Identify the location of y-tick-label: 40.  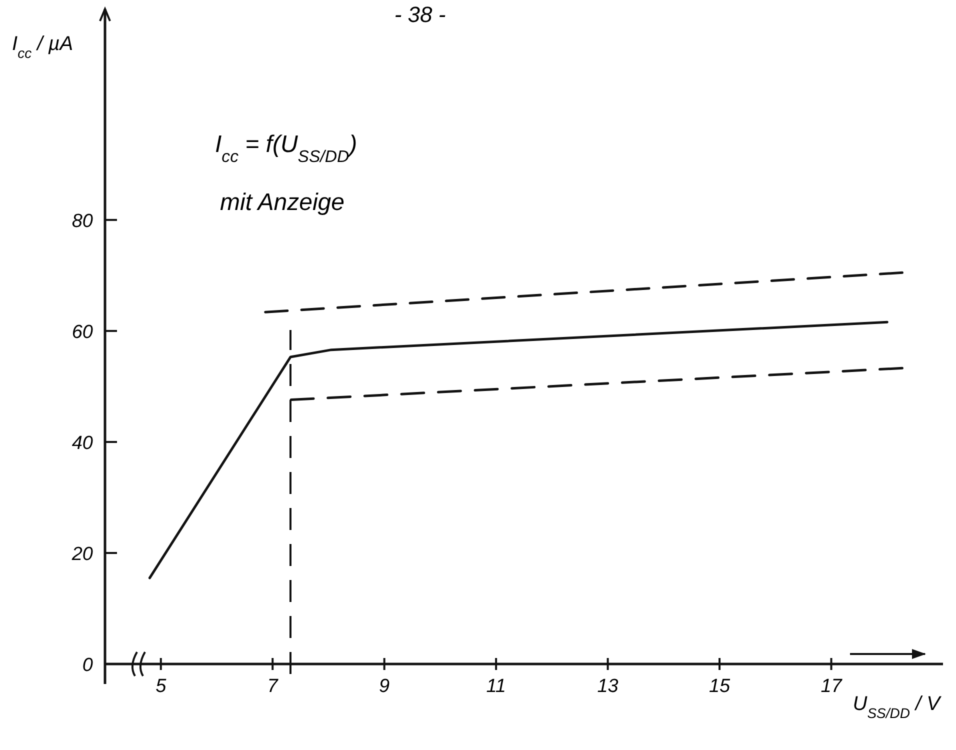
(83, 443).